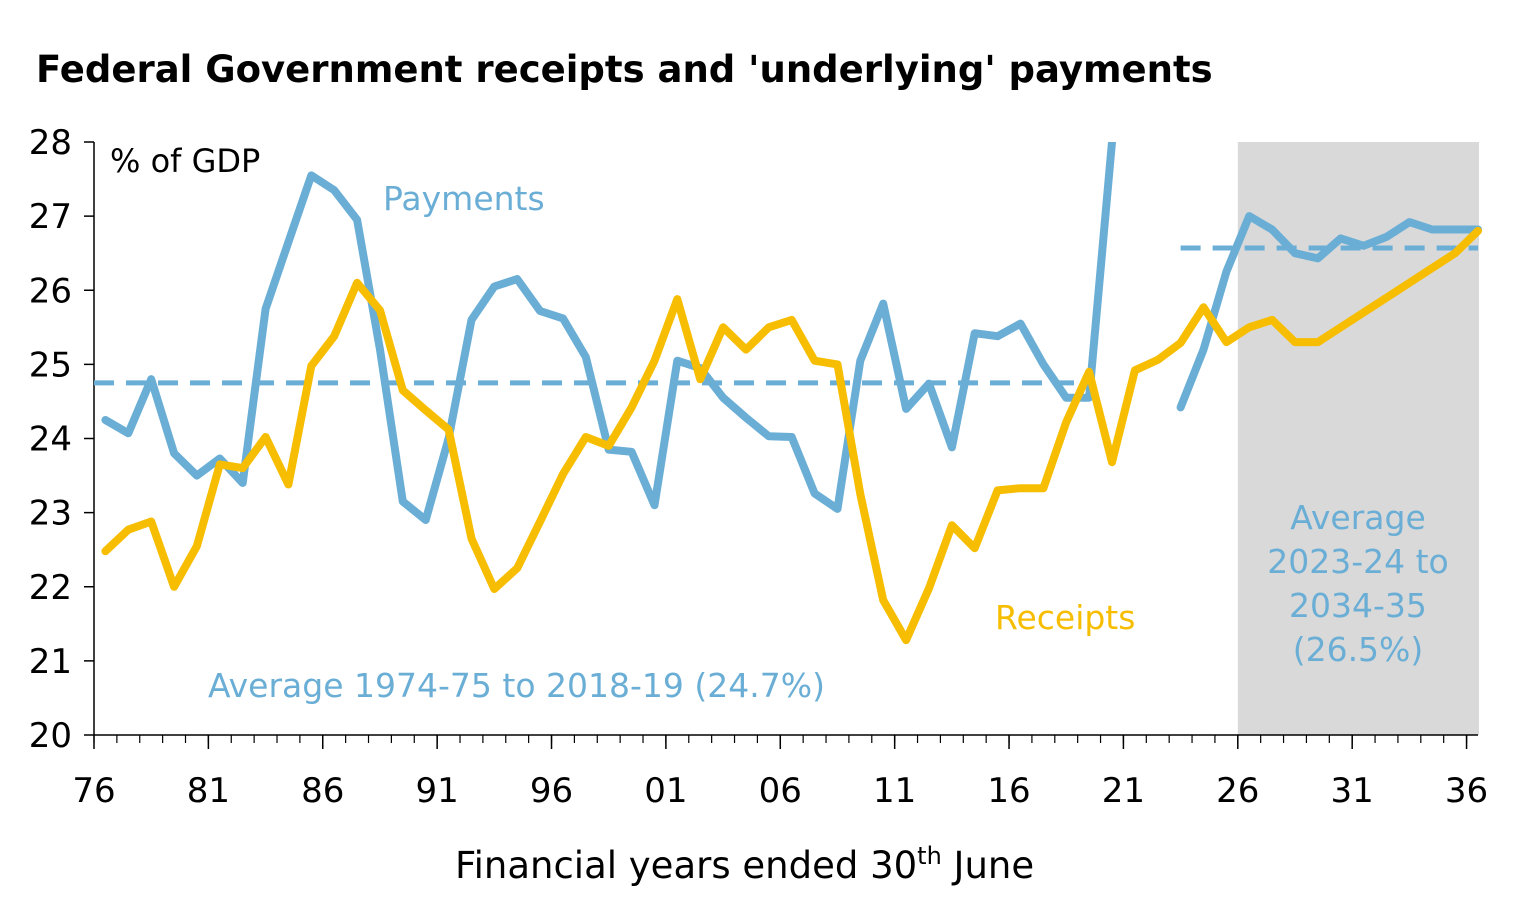 This screenshot has width=1517, height=901. I want to click on x-tick-label: 21, so click(1123, 791).